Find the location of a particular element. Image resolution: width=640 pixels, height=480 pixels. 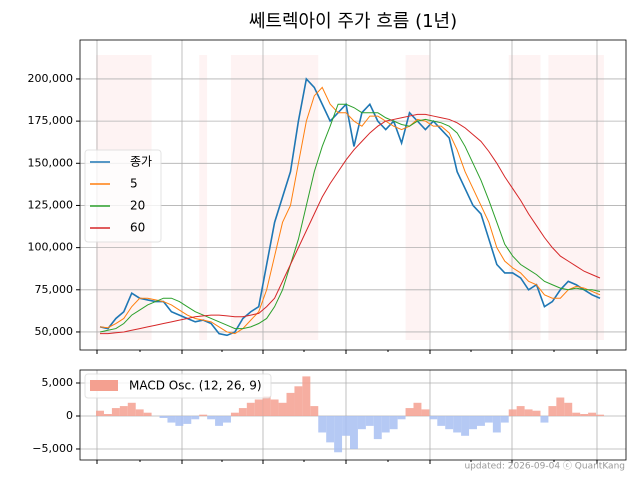

y-tick-label: 175,000 is located at coordinates (51, 120).